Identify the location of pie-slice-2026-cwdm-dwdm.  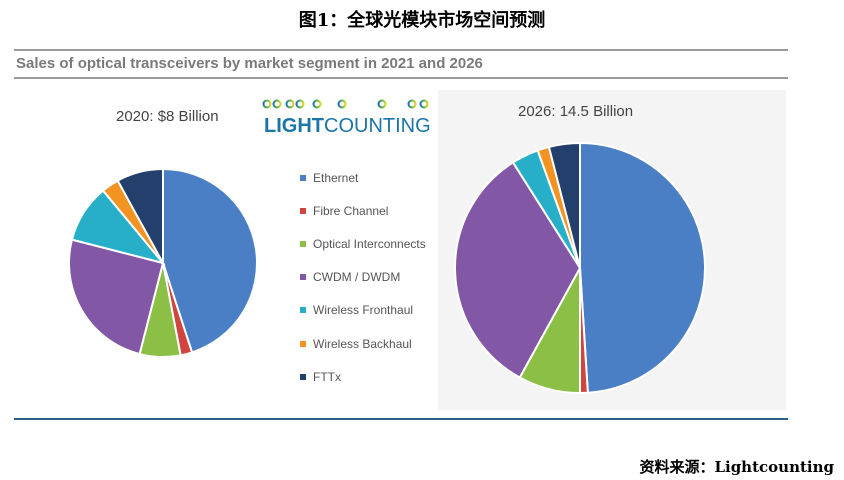
(518, 270).